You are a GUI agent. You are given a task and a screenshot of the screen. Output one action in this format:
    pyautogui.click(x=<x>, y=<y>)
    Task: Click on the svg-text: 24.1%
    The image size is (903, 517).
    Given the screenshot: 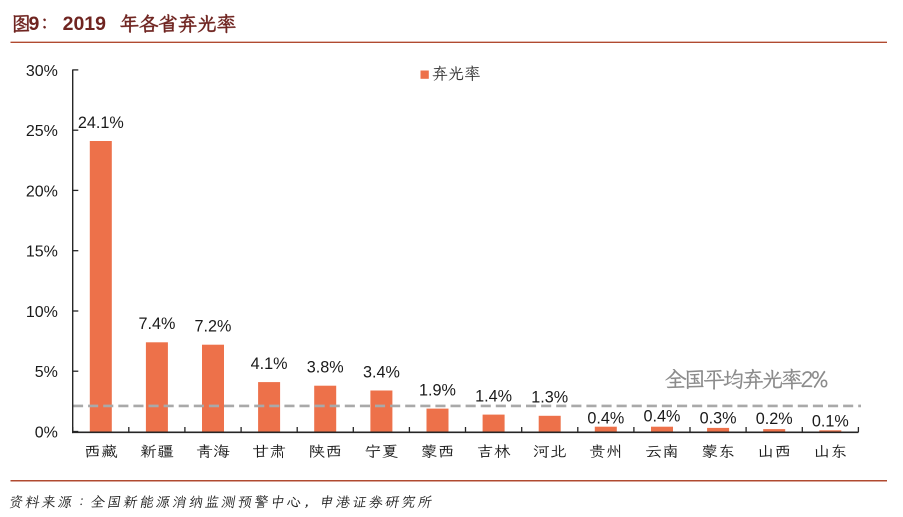 What is the action you would take?
    pyautogui.click(x=101, y=123)
    